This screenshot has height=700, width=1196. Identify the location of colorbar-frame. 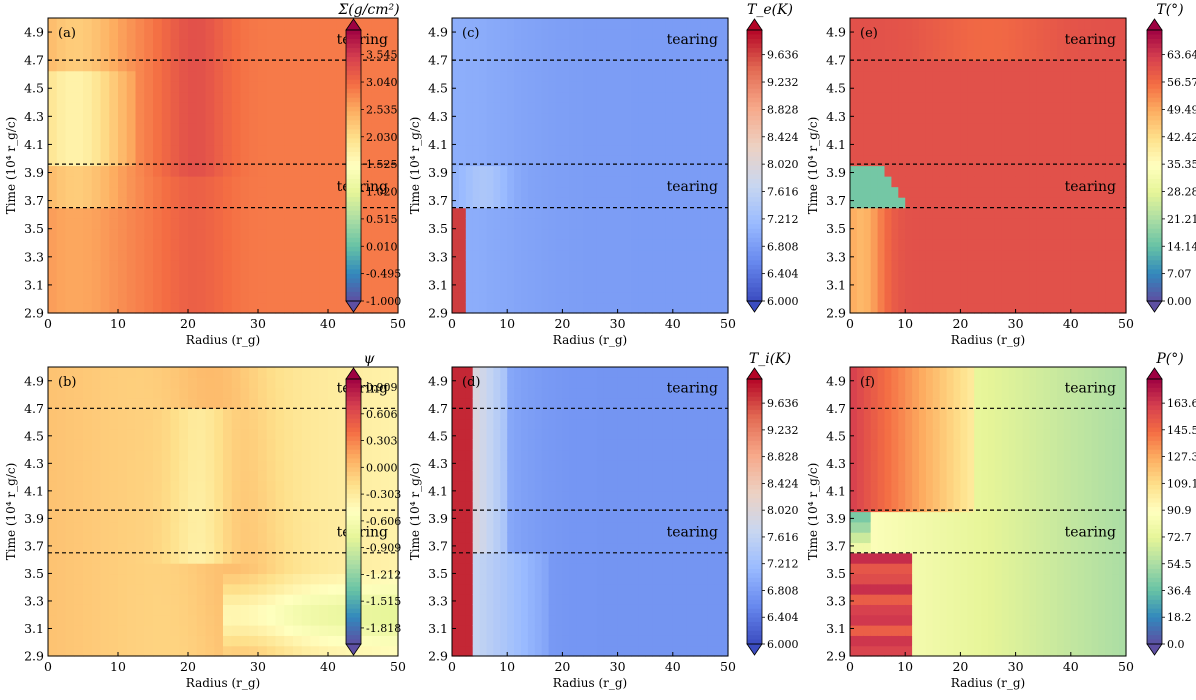
(1154, 165).